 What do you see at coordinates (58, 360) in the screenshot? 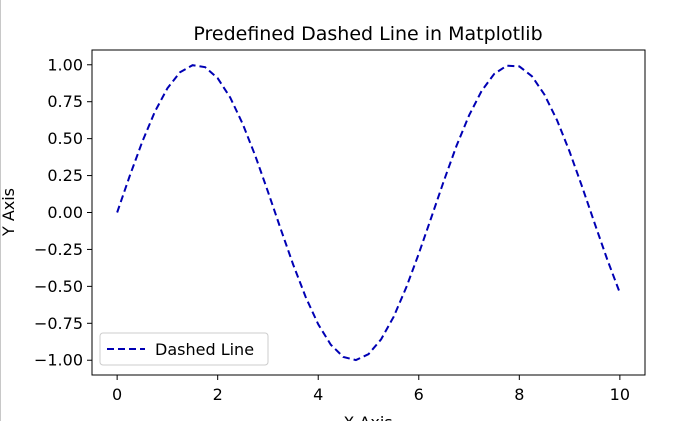
I see `y-tick-label: −1.00` at bounding box center [58, 360].